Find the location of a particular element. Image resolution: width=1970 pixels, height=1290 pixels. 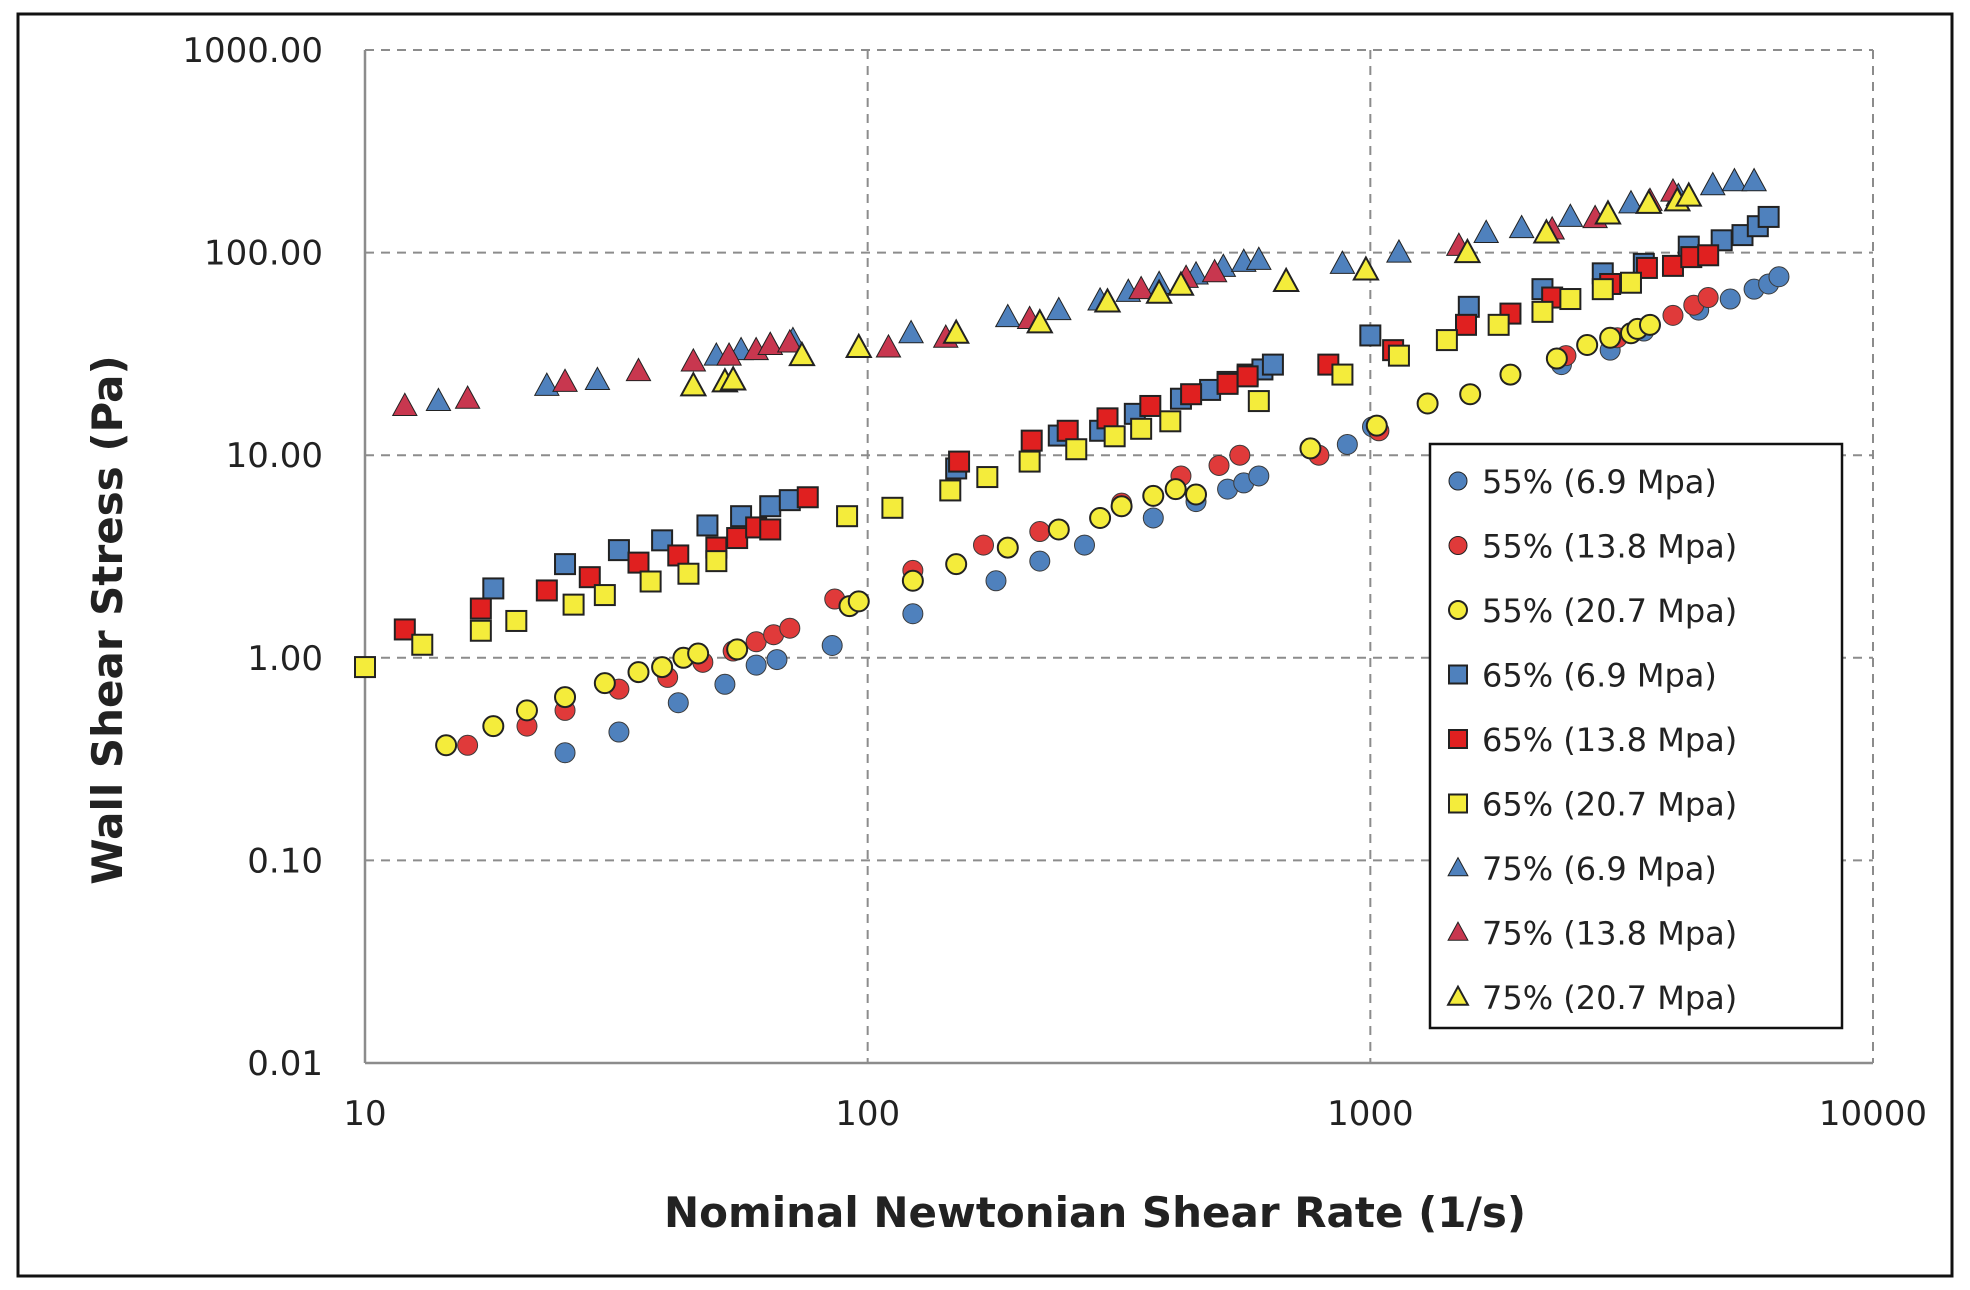

legend-label: 75% (6.9 Mpa) is located at coordinates (1599, 869).